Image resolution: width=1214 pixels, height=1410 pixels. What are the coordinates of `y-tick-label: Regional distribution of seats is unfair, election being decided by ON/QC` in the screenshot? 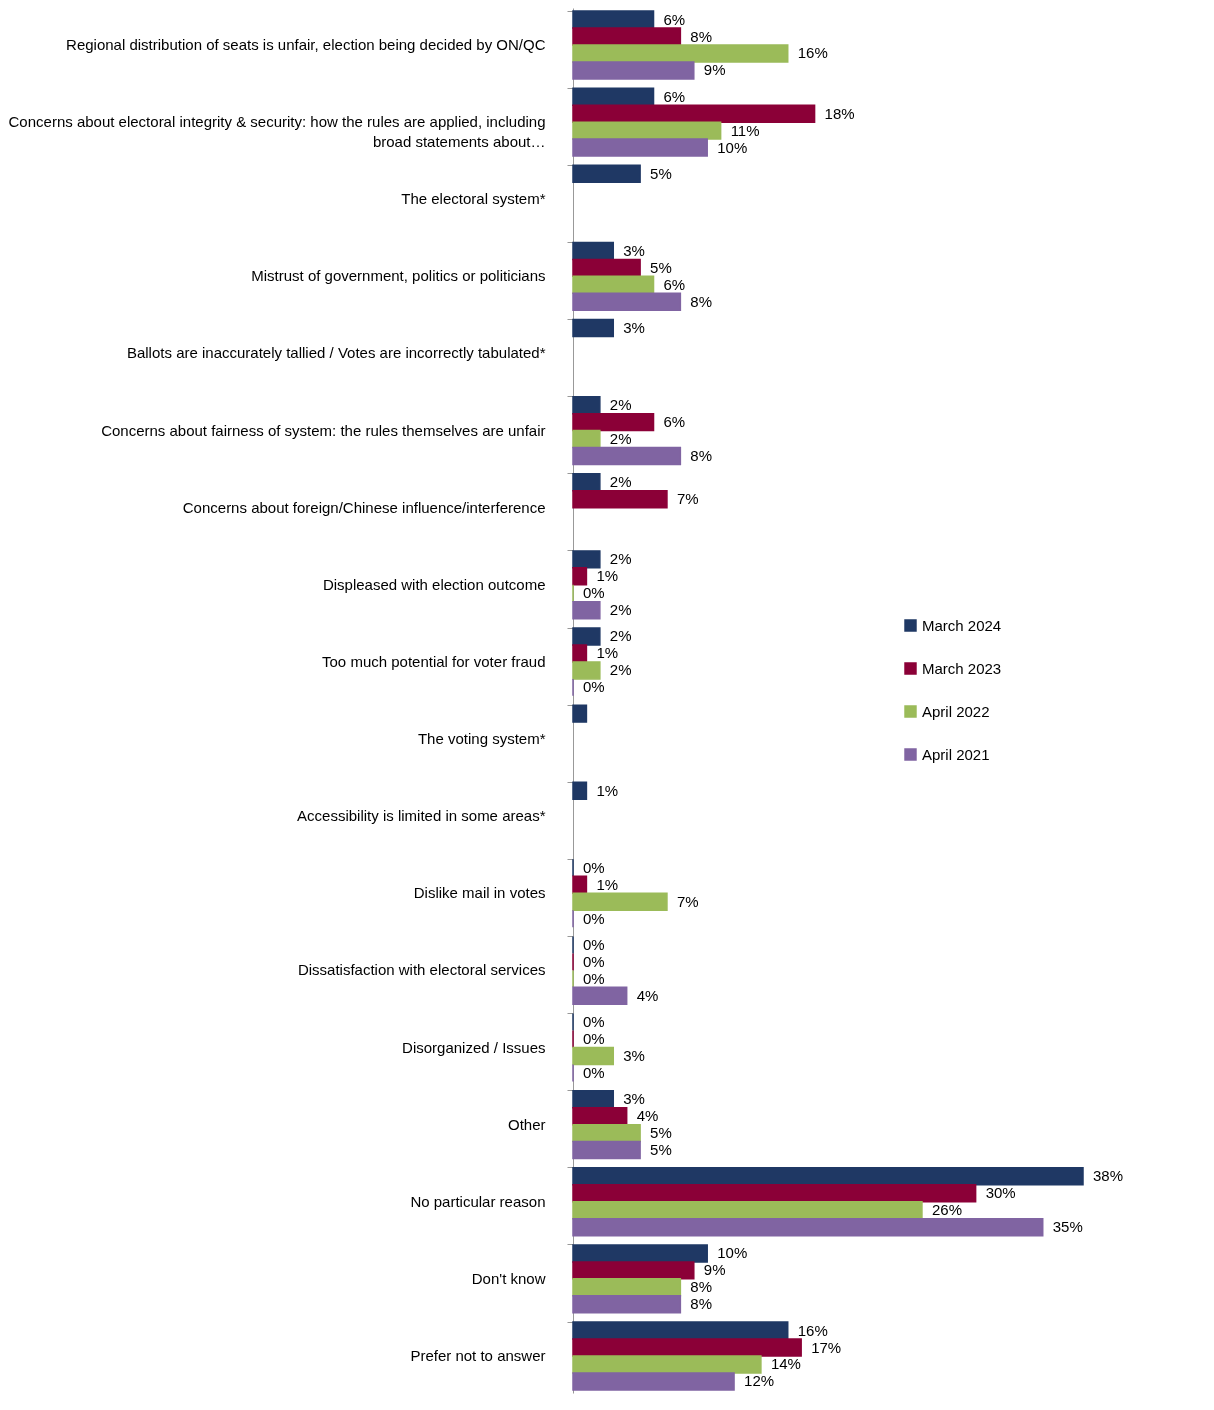 It's located at (306, 45).